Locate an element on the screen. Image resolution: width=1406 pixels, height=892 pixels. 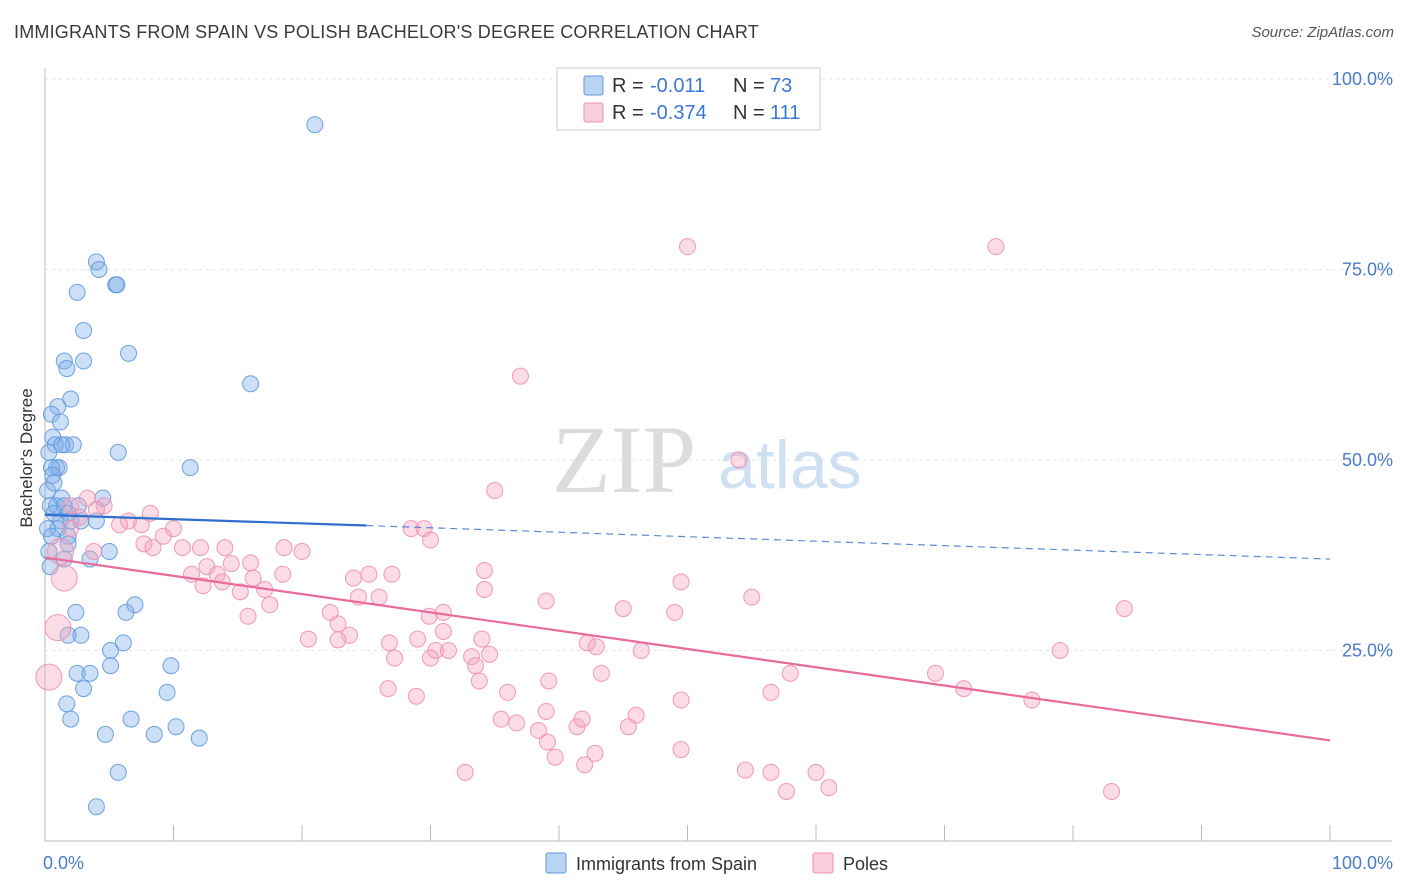
y-tick-label: 75.0% is located at coordinates (1367, 270).